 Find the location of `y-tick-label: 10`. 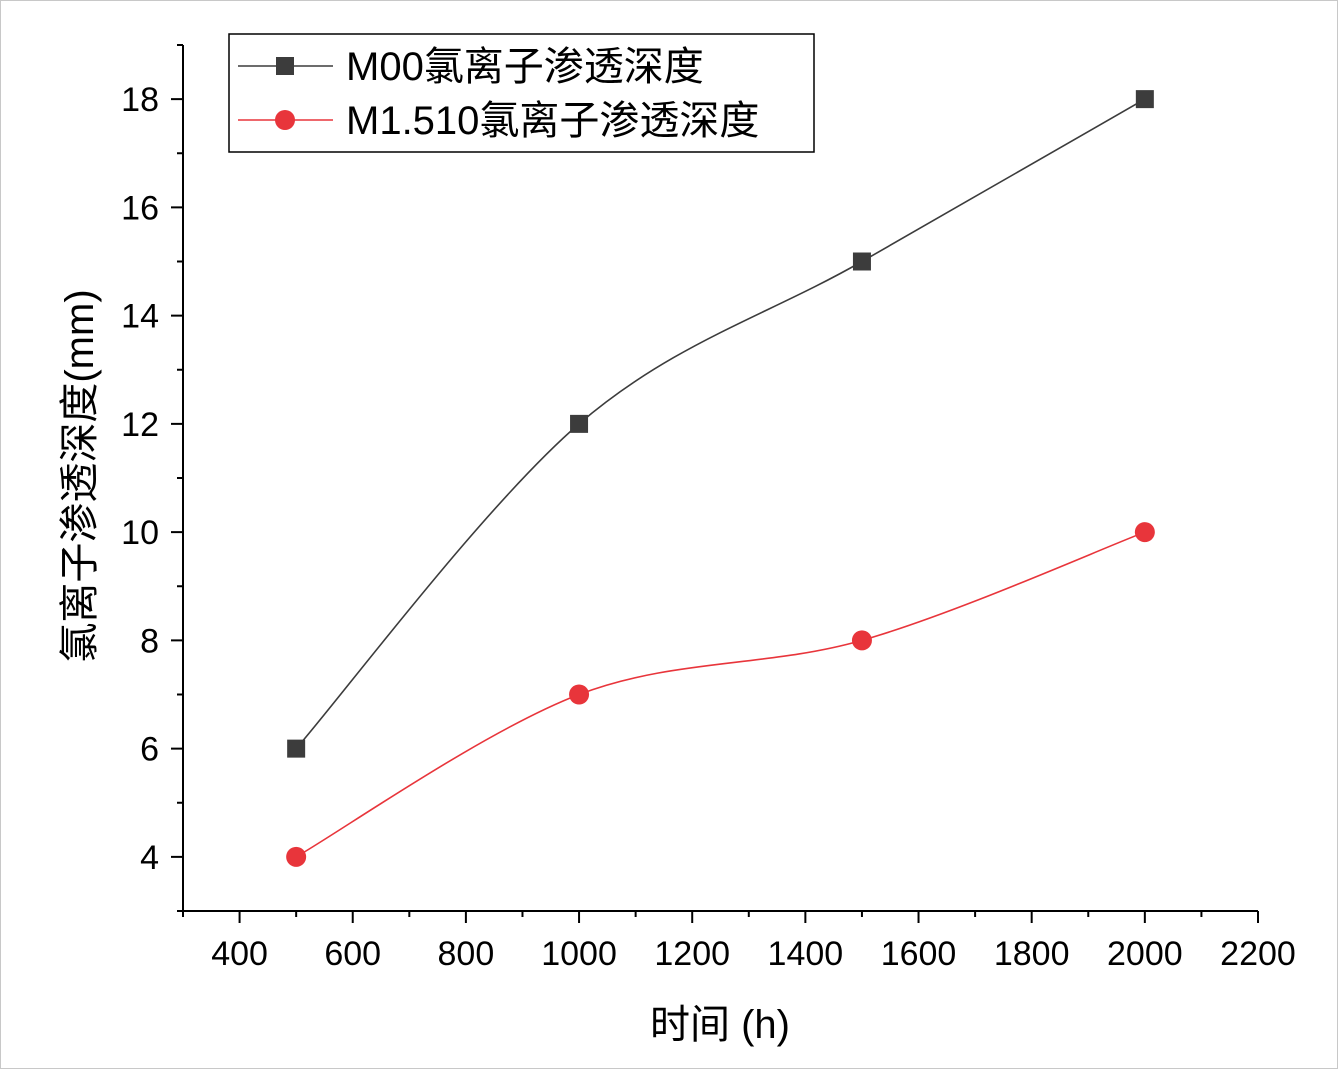

y-tick-label: 10 is located at coordinates (140, 533).